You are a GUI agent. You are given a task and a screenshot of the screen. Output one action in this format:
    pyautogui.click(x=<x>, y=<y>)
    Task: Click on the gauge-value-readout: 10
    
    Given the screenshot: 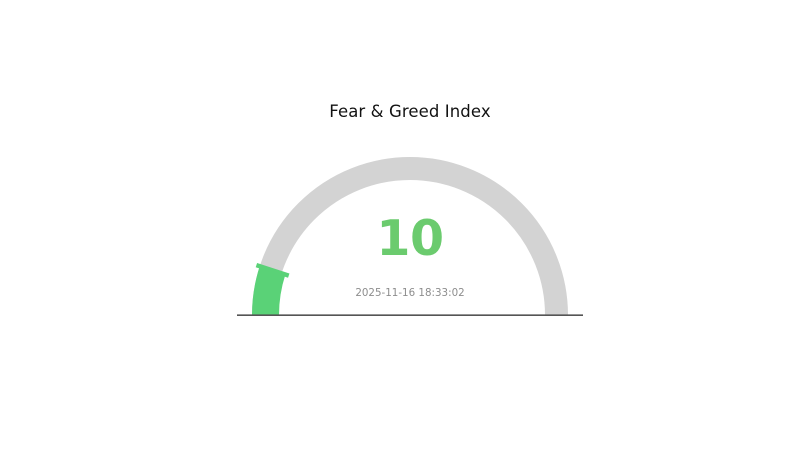 What is the action you would take?
    pyautogui.click(x=410, y=238)
    